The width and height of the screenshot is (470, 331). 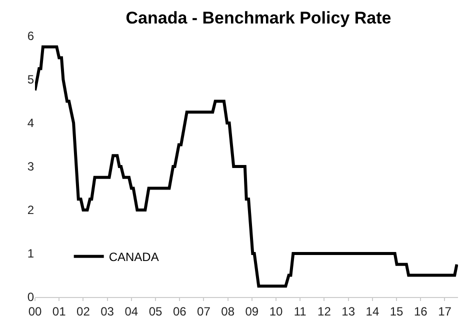 I want to click on legend-label: CANADA, so click(x=133, y=257).